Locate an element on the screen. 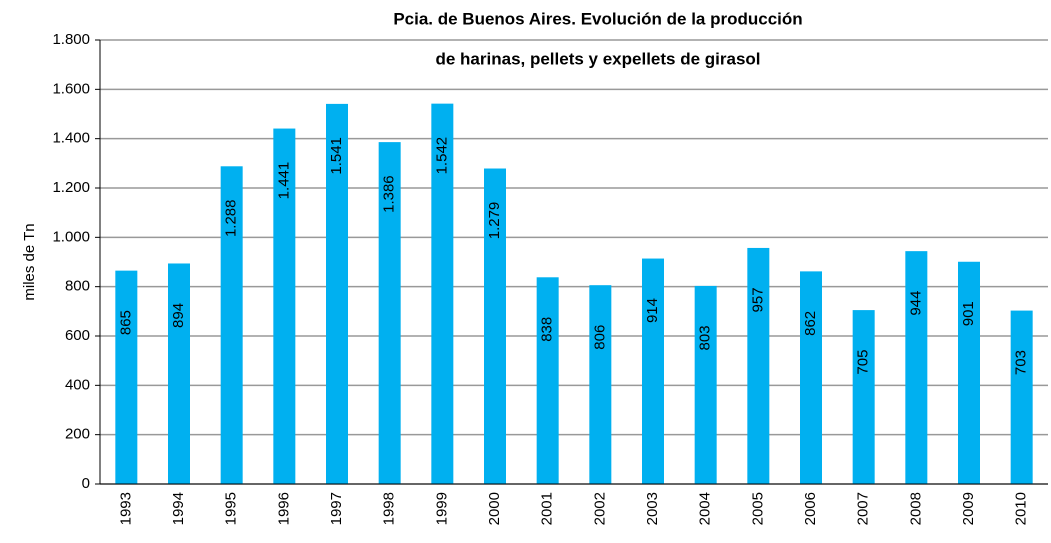 The height and width of the screenshot is (543, 1051). y-tick-label: 0 is located at coordinates (86, 483).